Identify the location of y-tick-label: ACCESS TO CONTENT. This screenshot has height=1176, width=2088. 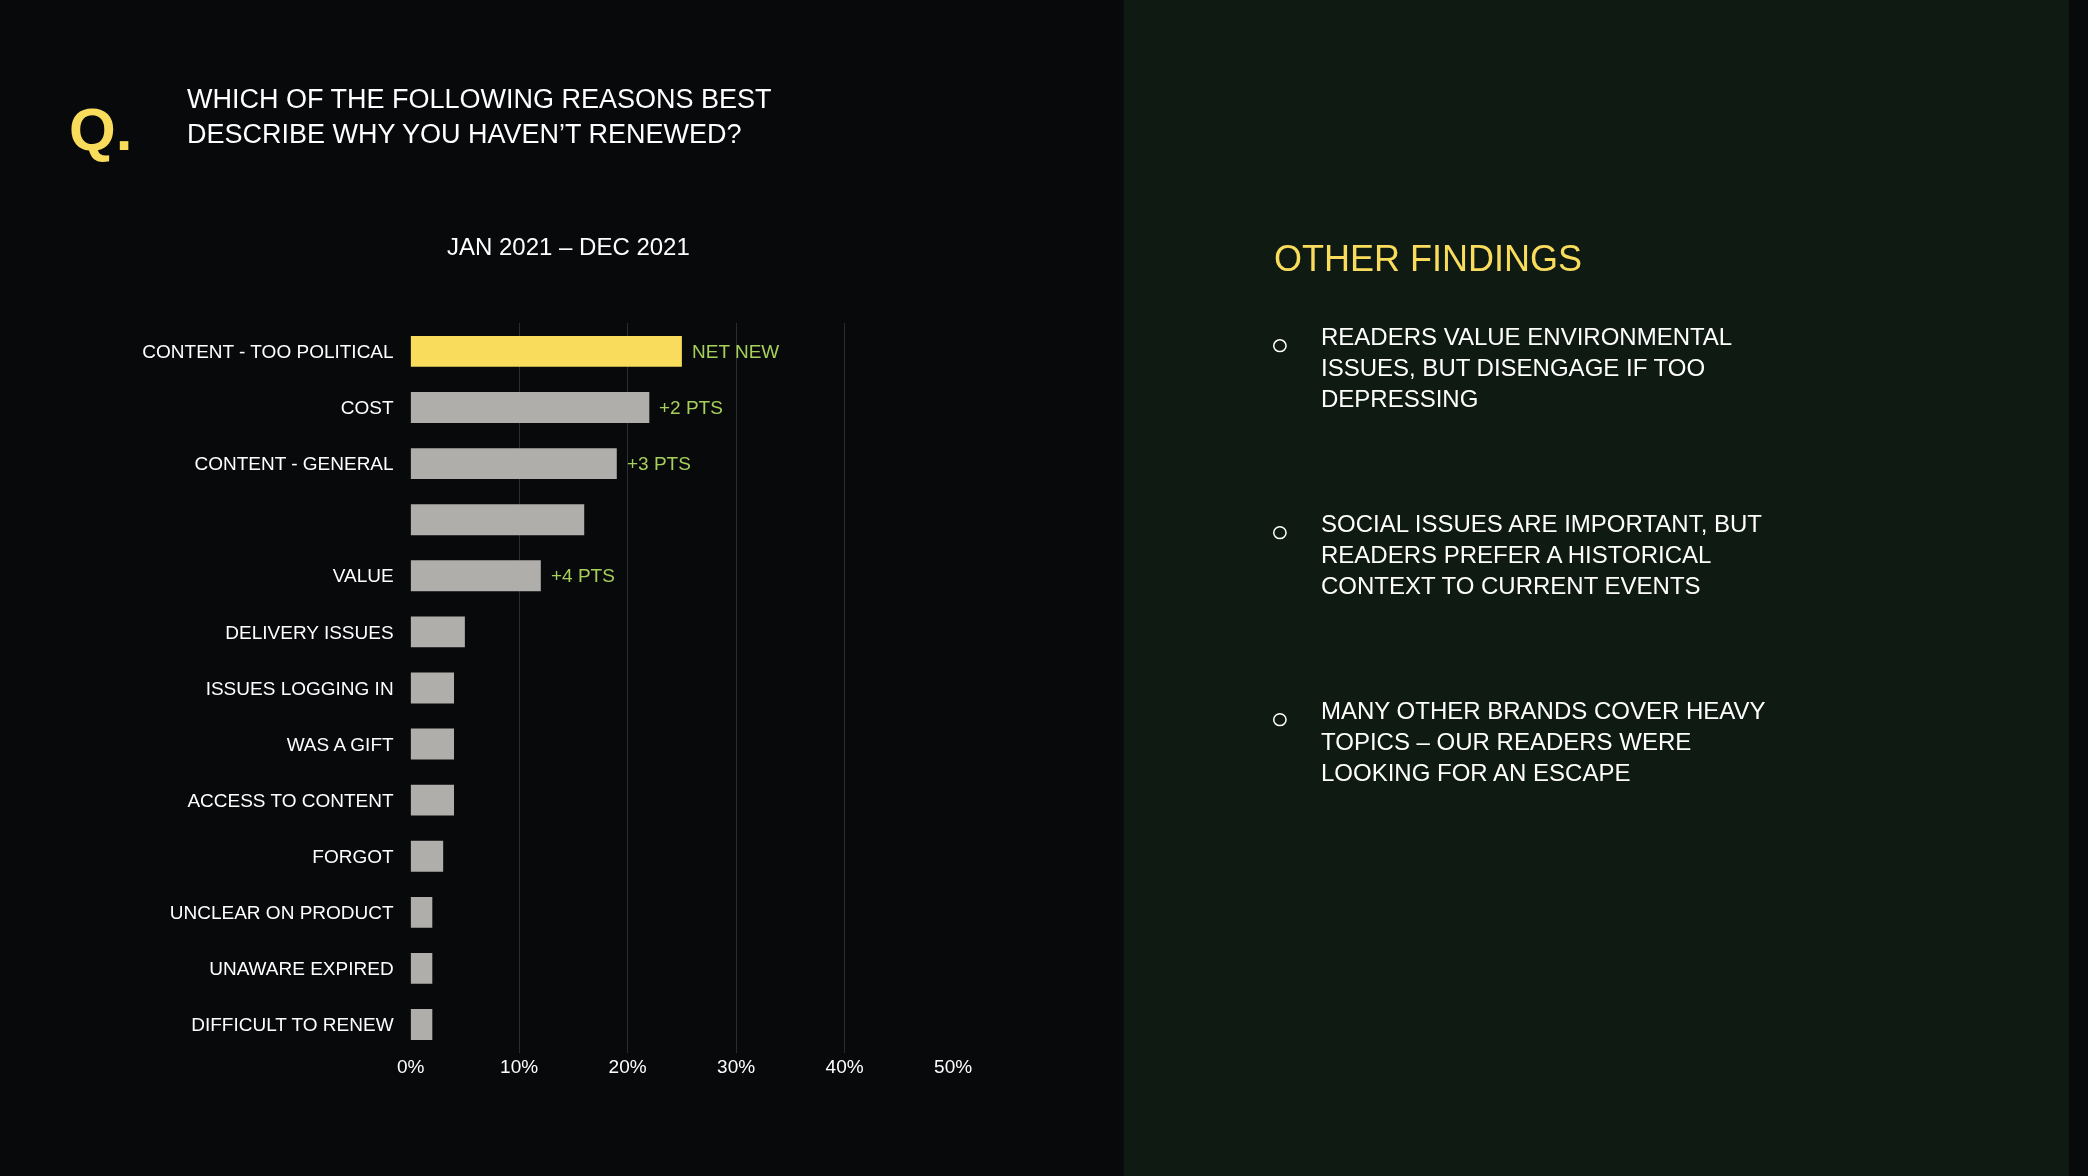
(291, 800).